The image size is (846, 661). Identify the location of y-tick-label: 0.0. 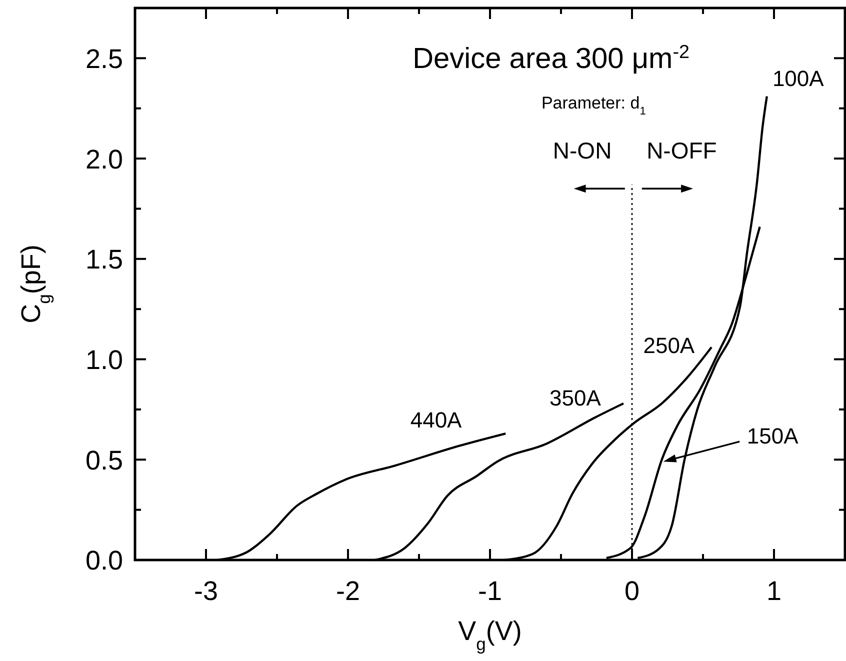
(104, 561).